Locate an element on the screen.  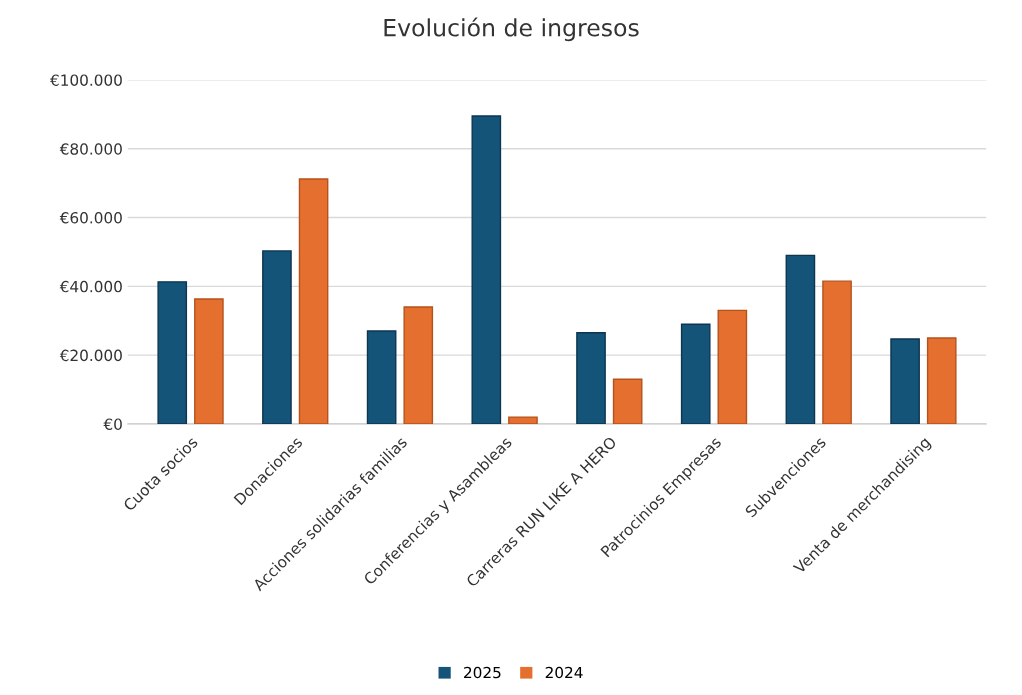
y-tick-label: €100.000 is located at coordinates (85, 80).